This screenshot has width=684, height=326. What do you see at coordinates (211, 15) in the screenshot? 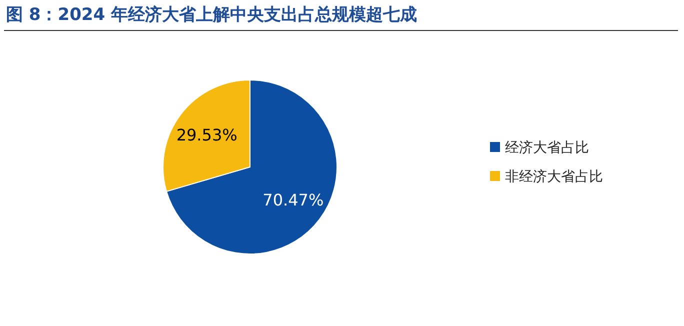
I see `chart-title: 图 8：2024 年经济大省上解中央支出占总规模超七成` at bounding box center [211, 15].